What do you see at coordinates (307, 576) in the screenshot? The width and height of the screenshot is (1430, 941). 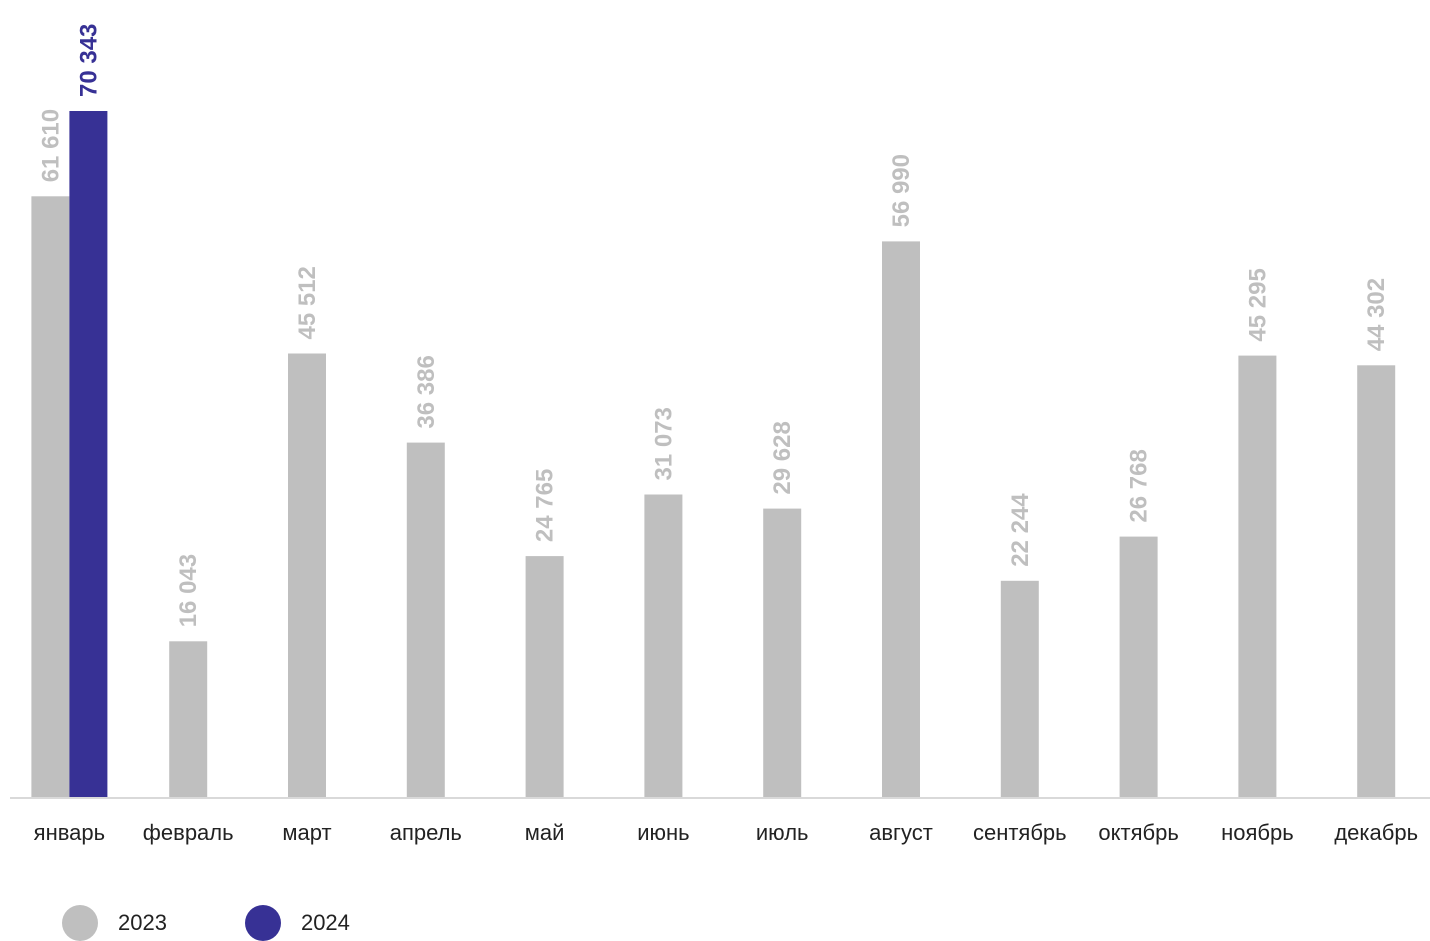 I see `bar-2023-март` at bounding box center [307, 576].